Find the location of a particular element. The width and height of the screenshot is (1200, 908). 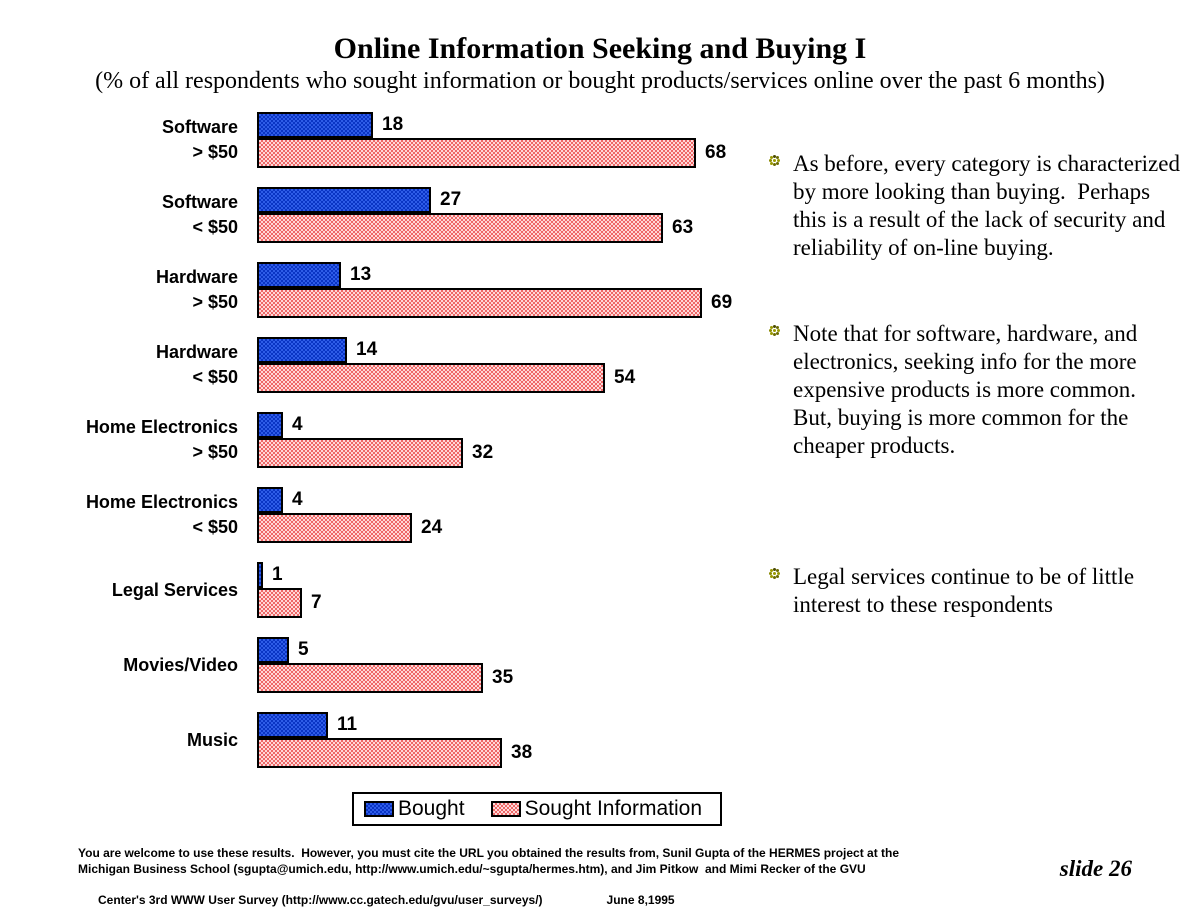

sought-value-label: 35 is located at coordinates (503, 677).